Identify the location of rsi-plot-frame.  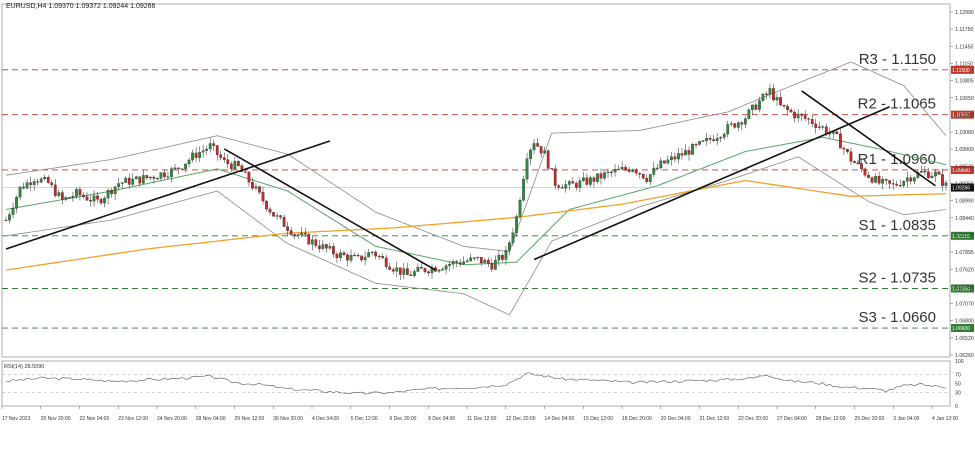
(476, 383).